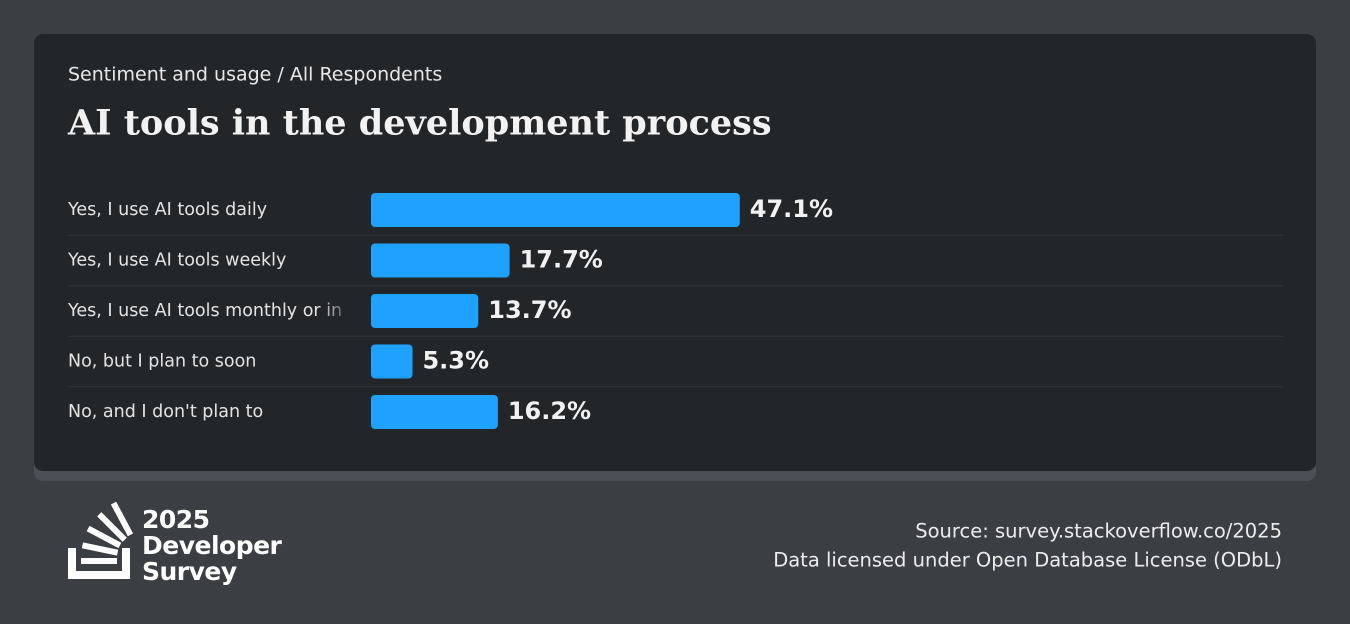 The width and height of the screenshot is (1350, 624). I want to click on logo-icon, so click(101, 540).